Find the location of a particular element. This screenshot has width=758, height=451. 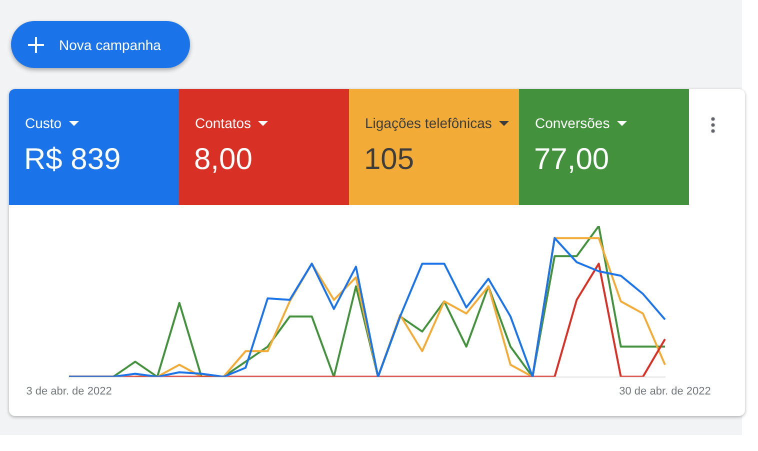

text: Conversões is located at coordinates (572, 123).